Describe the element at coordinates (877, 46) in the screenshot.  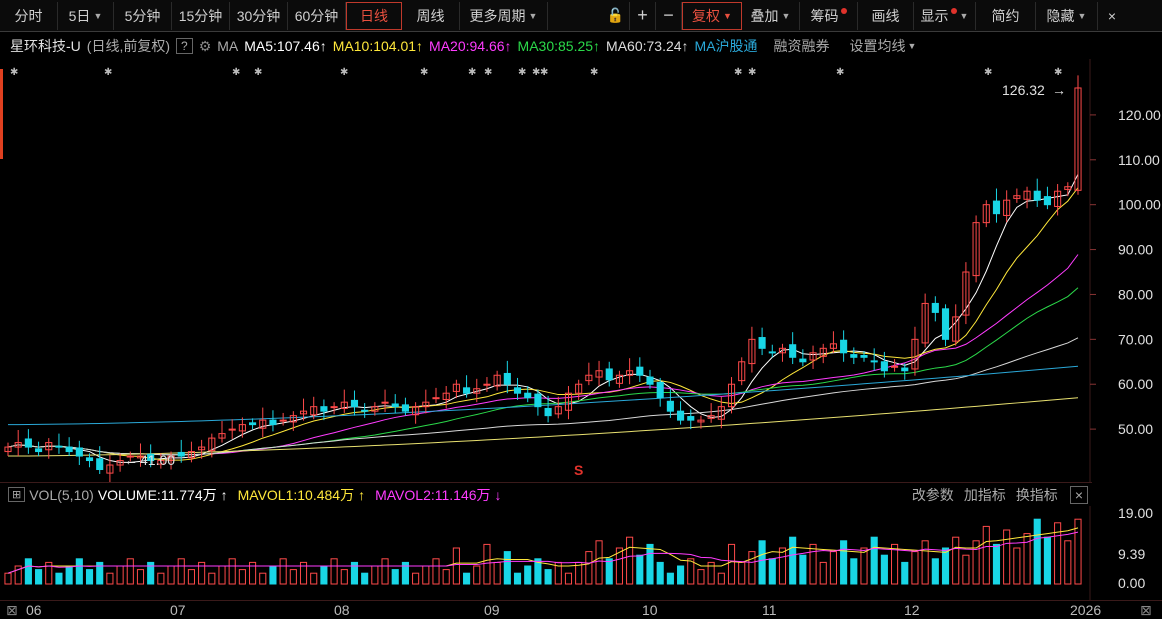
I see `ma-setting-button: 设置均线` at that location.